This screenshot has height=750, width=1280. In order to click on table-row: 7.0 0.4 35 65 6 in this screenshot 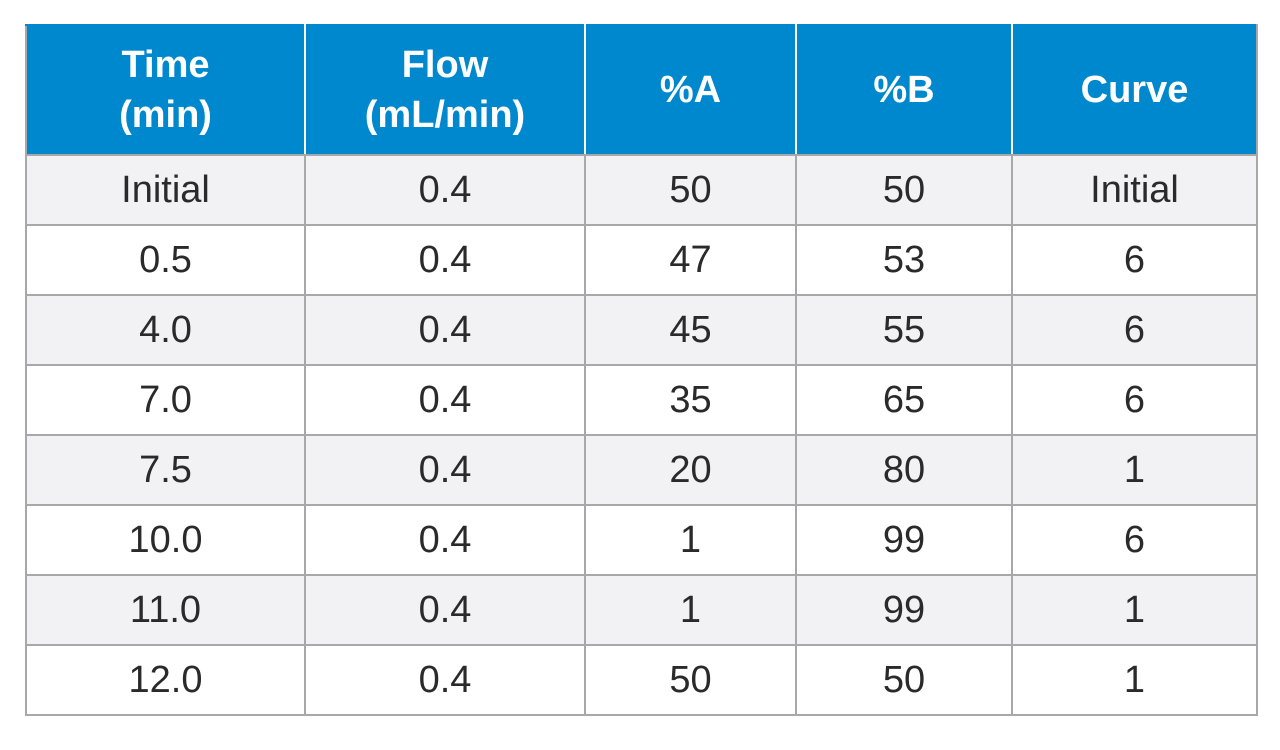, I will do `click(641, 400)`.